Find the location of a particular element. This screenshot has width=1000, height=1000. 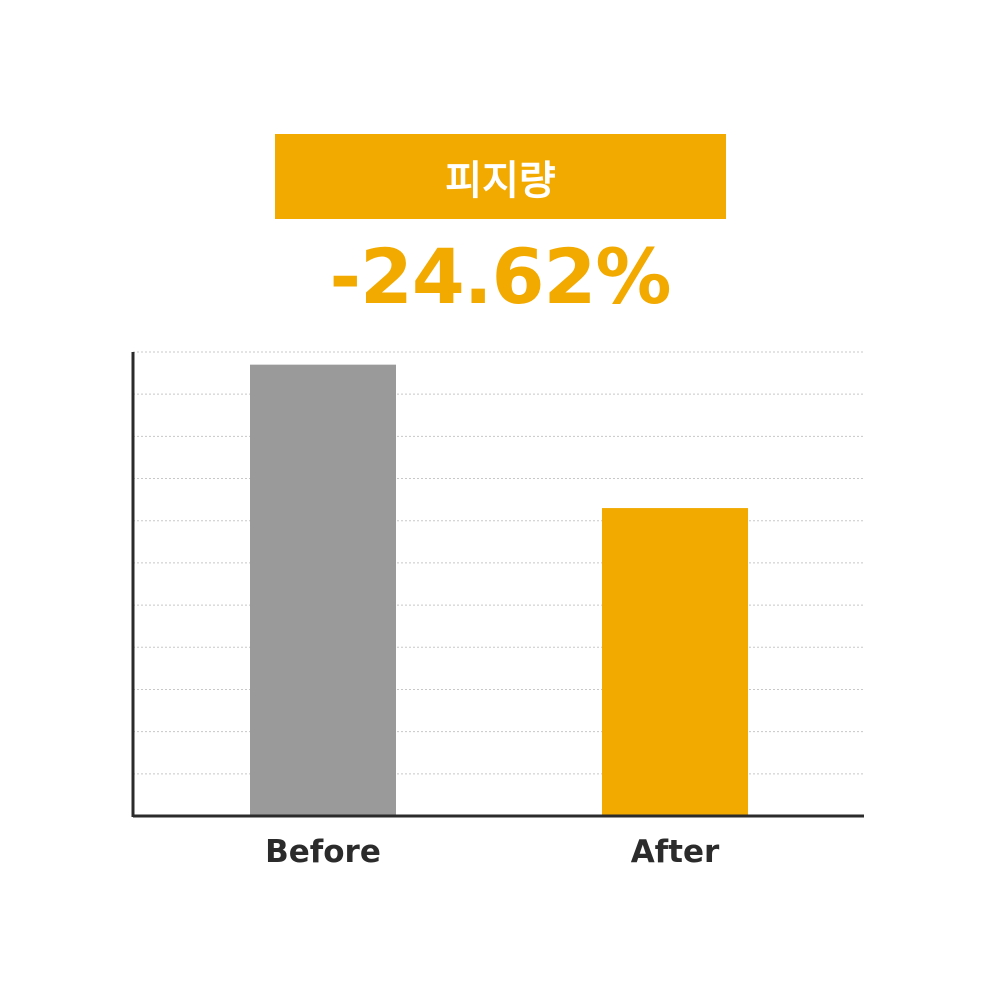

x-tick-label: After is located at coordinates (675, 852).